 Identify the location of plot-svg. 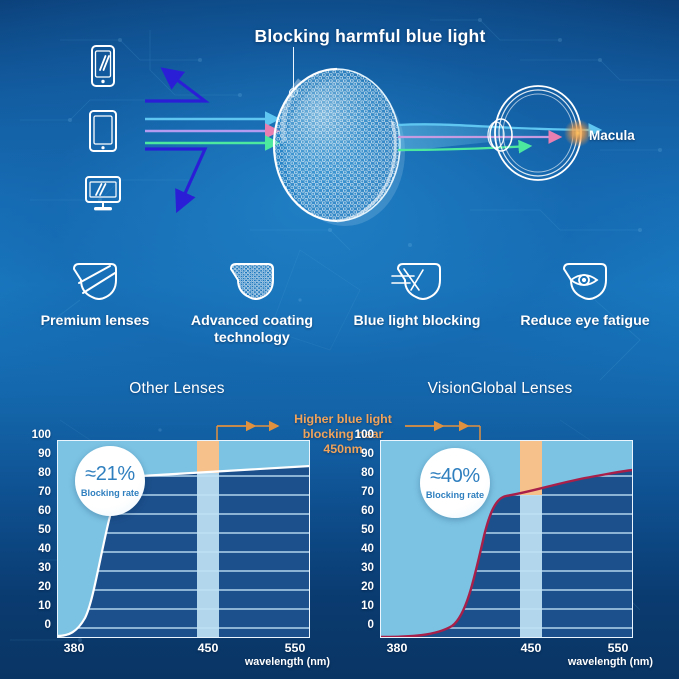
(506, 539).